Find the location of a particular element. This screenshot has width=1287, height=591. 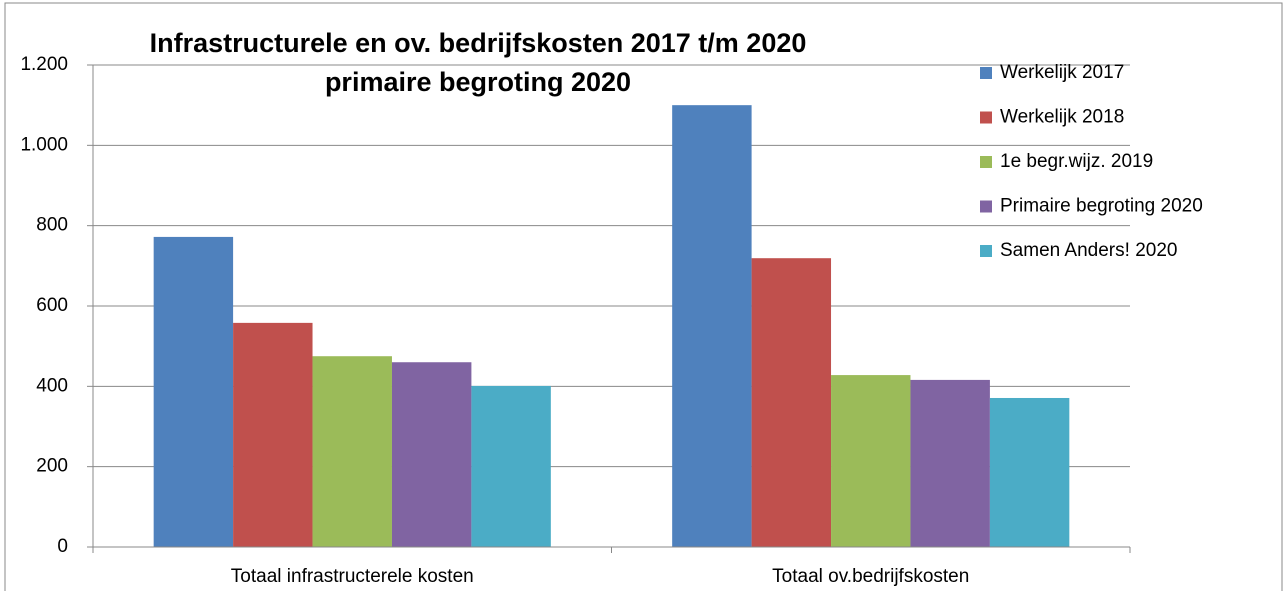

x-tick-label: Totaal ov.bedrijfskosten is located at coordinates (870, 576).